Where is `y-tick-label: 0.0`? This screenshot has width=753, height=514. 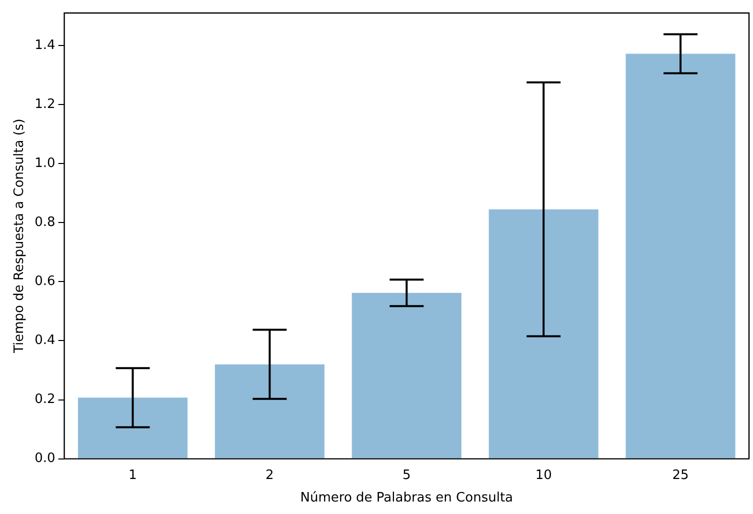
y-tick-label: 0.0 is located at coordinates (45, 458).